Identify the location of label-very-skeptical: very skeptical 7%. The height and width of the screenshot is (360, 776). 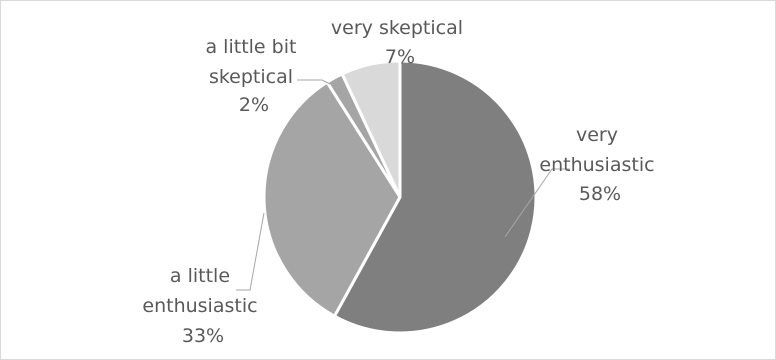
(400, 42).